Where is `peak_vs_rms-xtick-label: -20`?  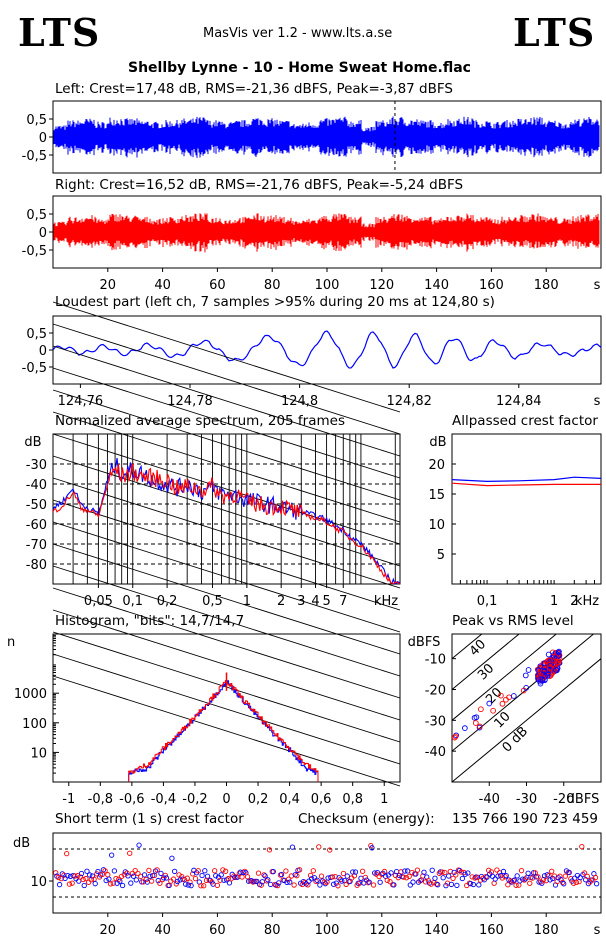
peak_vs_rms-xtick-label: -20 is located at coordinates (563, 799).